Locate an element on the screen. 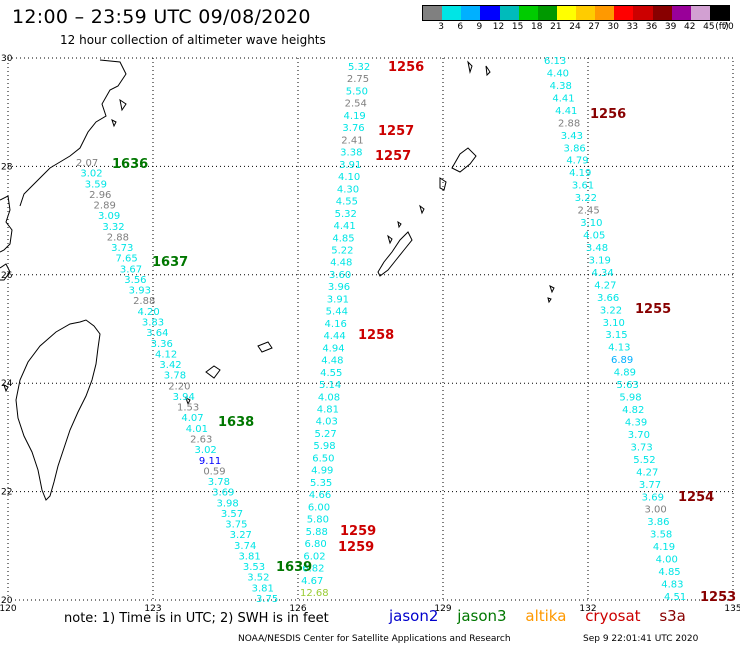 The height and width of the screenshot is (650, 740). colorbar-label: 6 is located at coordinates (460, 27).